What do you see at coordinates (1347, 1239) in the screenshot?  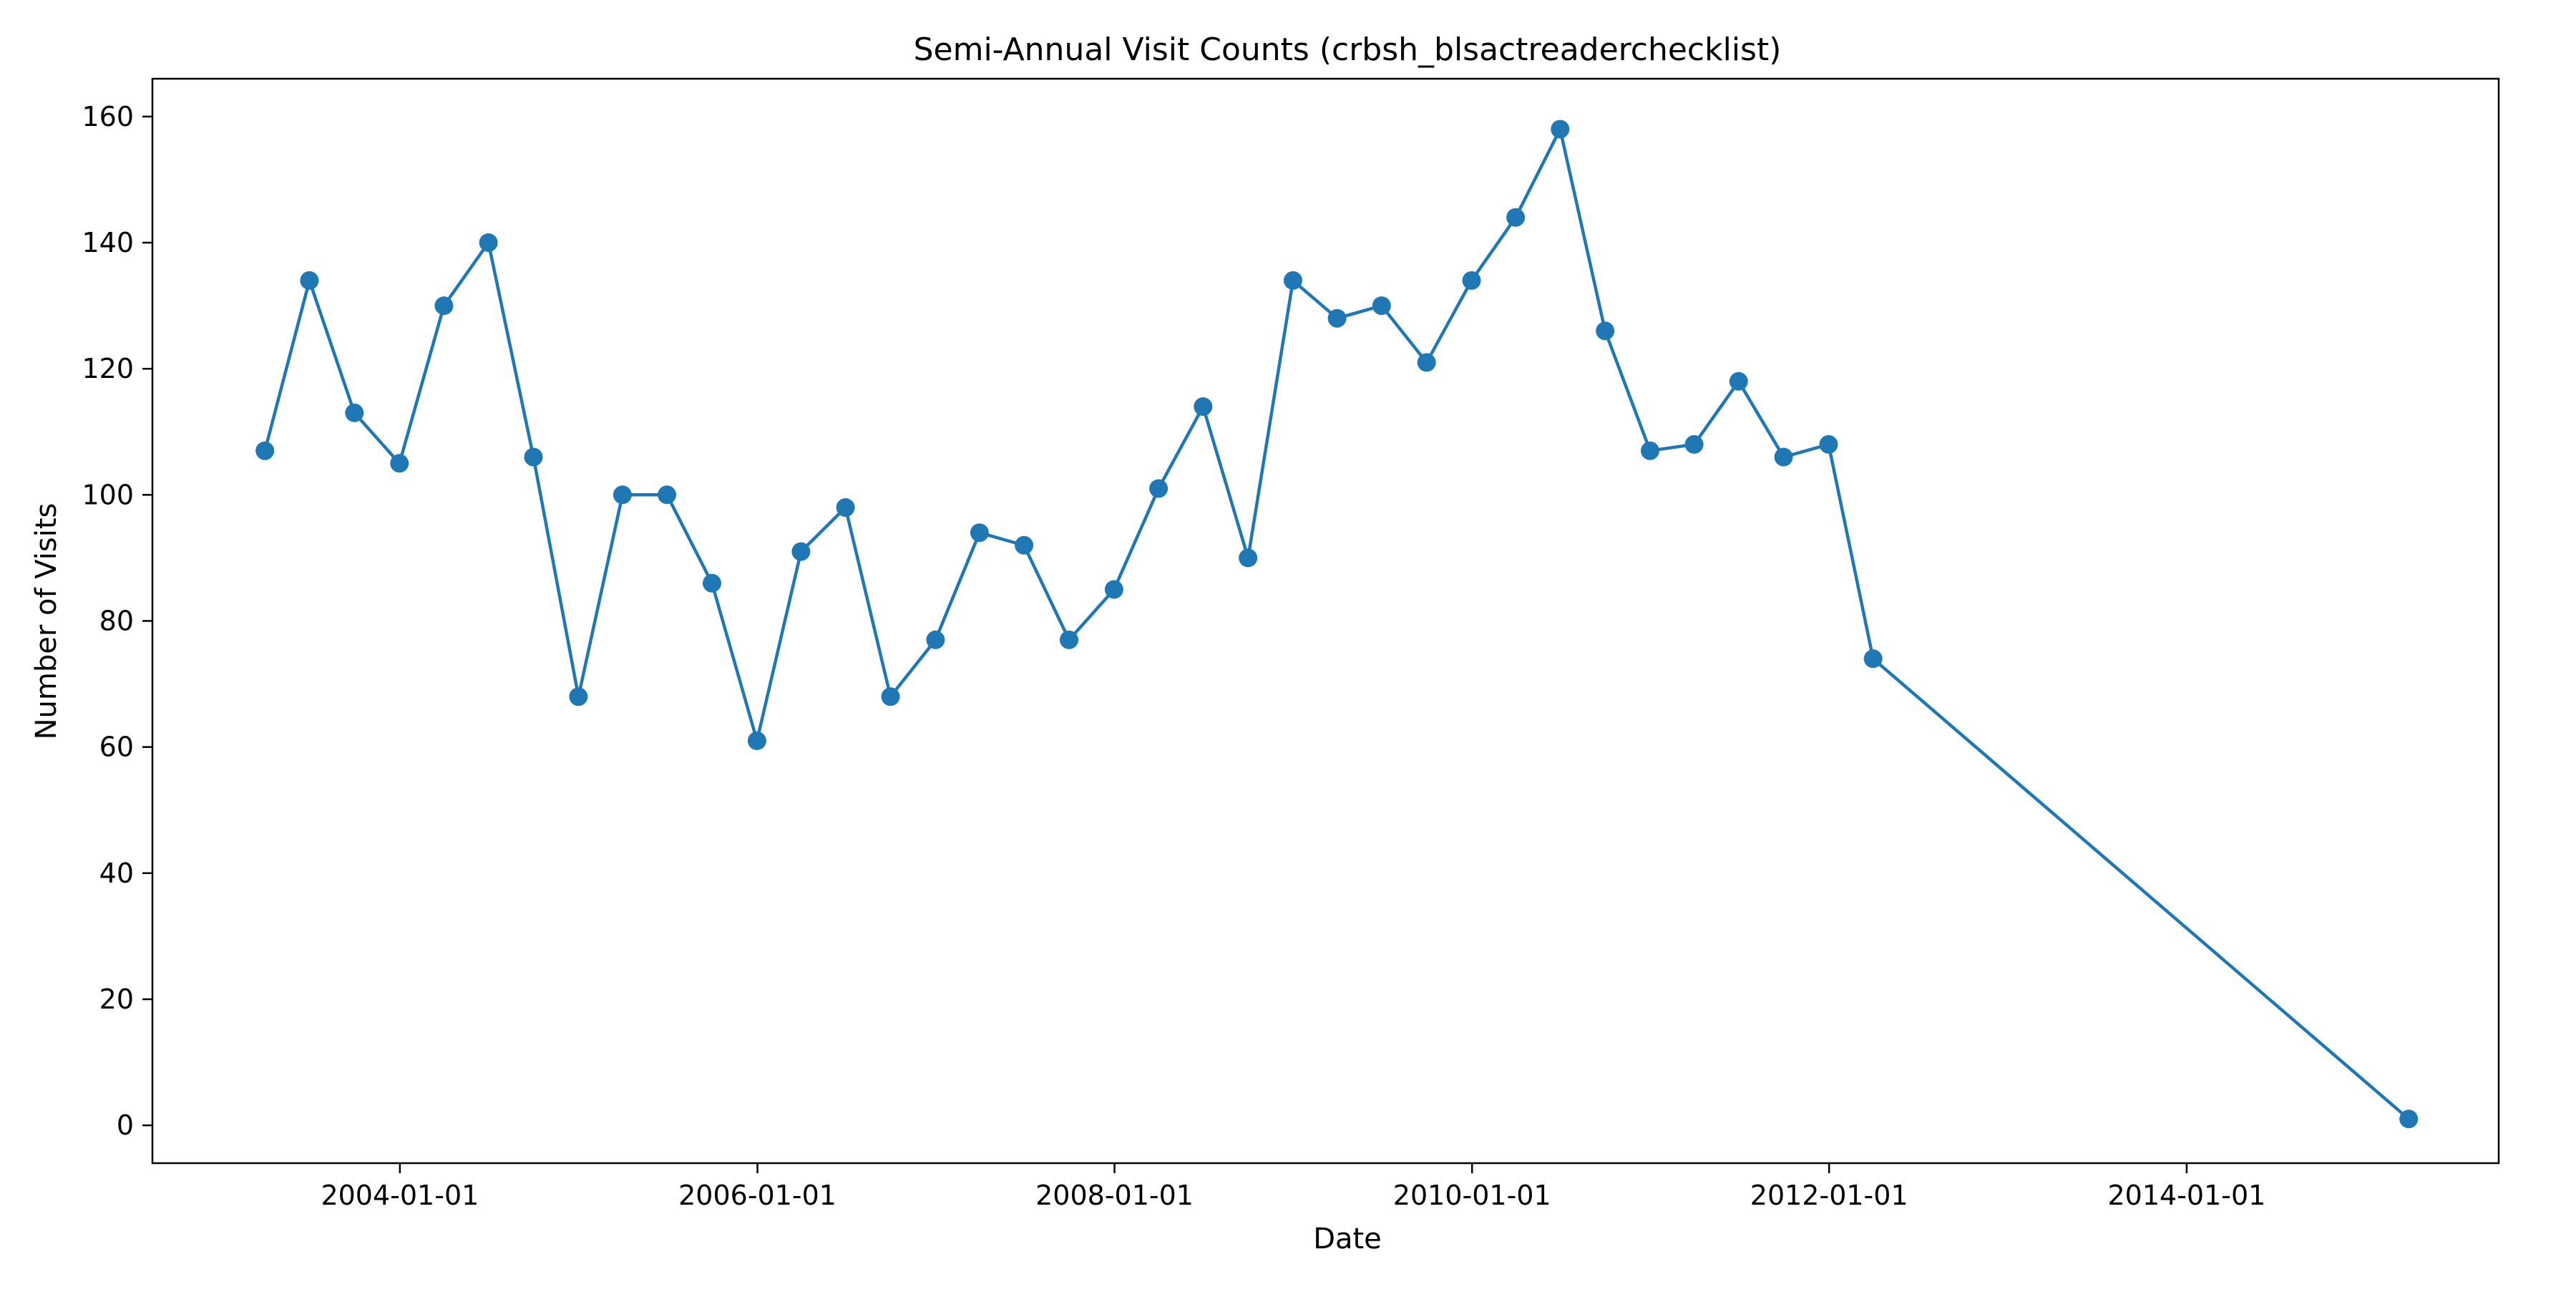 I see `x-axis-label: Date` at bounding box center [1347, 1239].